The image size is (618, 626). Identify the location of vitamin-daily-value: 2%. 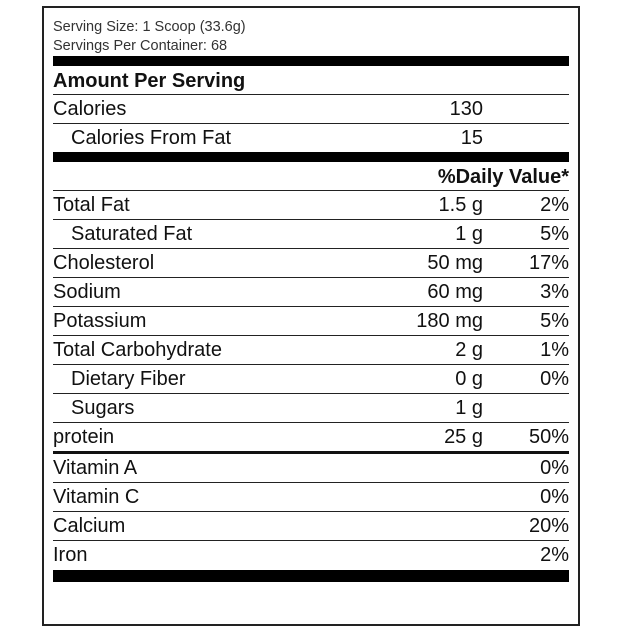
(554, 555).